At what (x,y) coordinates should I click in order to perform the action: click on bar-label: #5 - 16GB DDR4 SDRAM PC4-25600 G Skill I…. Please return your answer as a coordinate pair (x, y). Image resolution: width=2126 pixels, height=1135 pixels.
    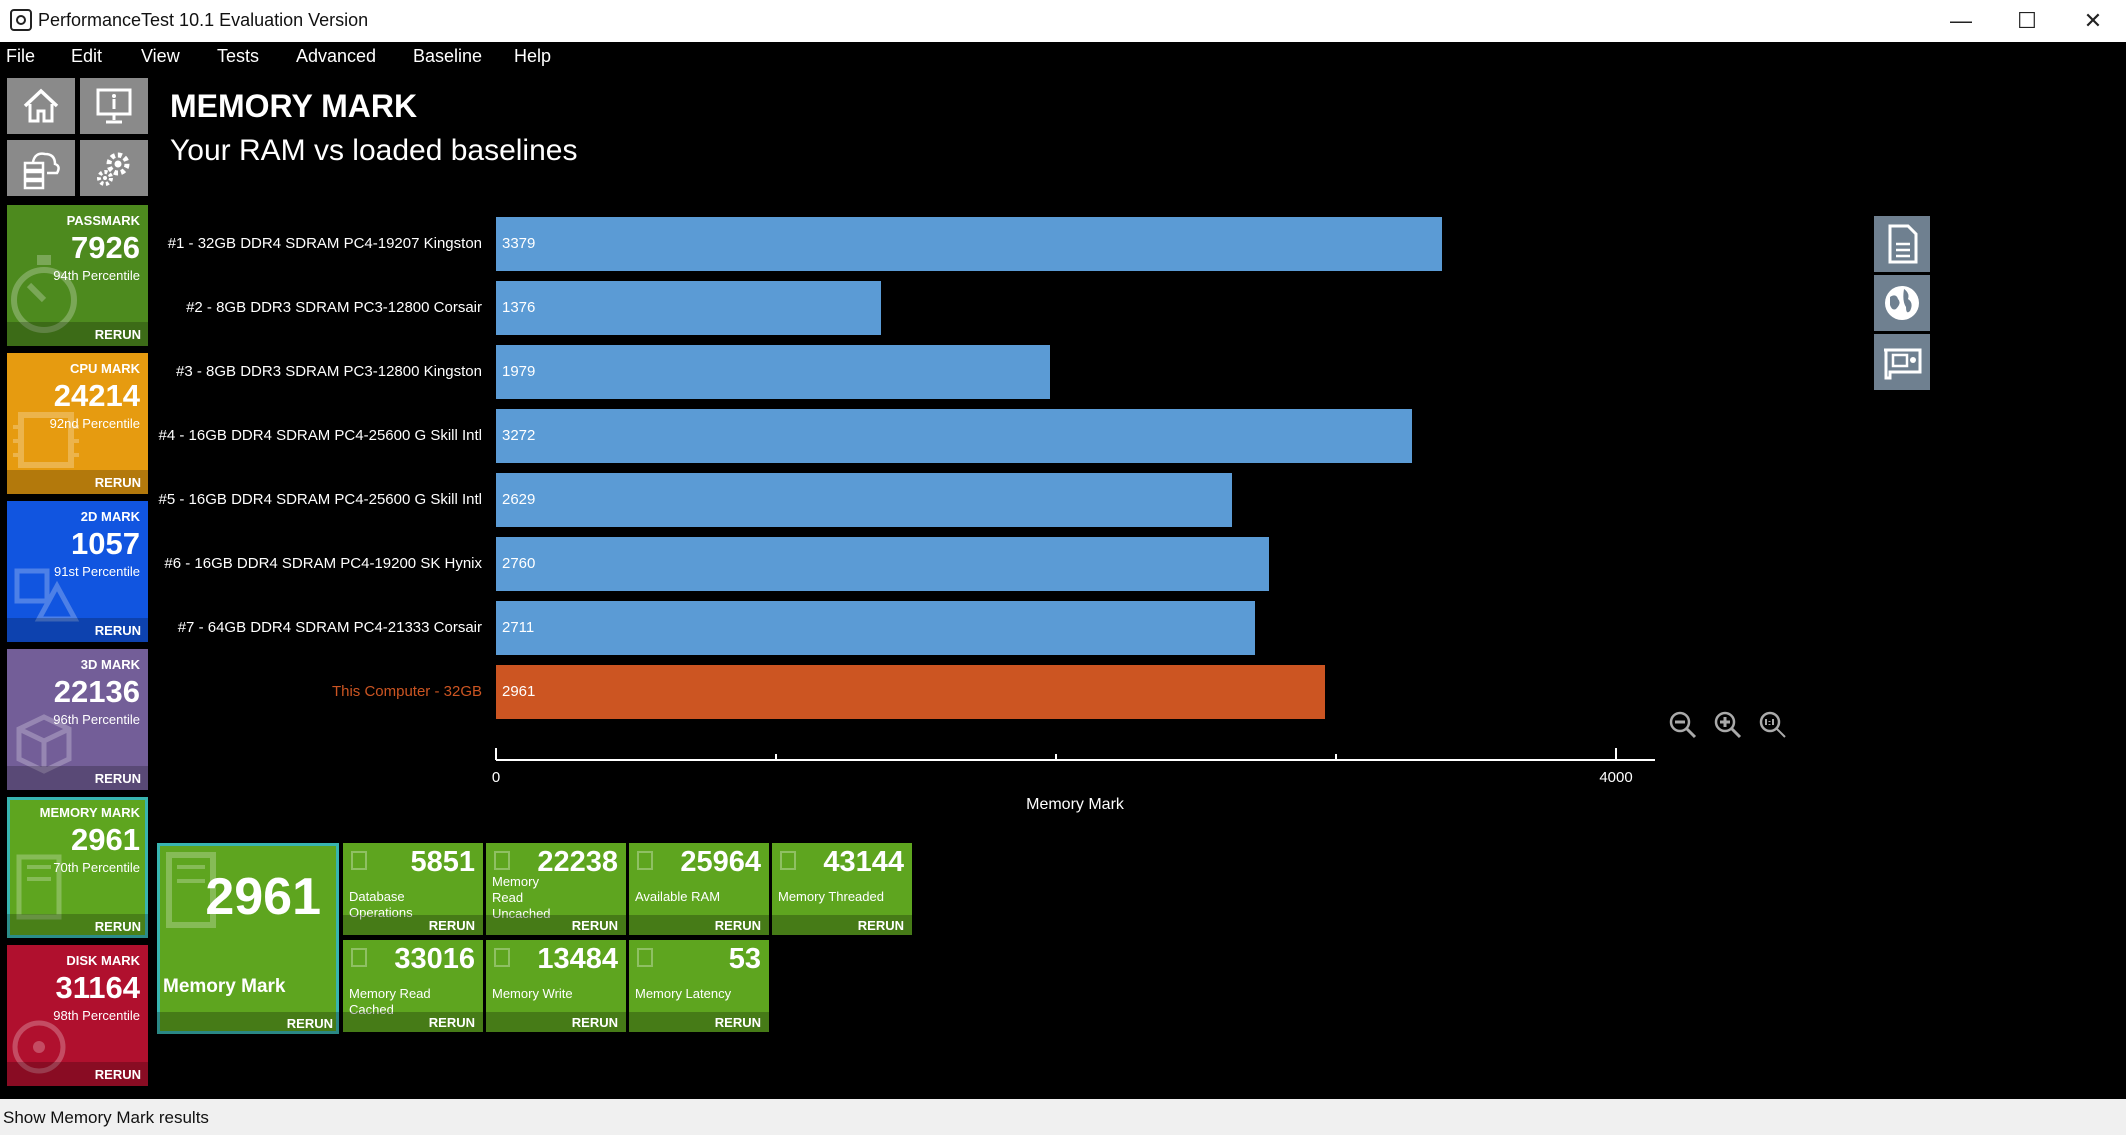
    Looking at the image, I should click on (320, 499).